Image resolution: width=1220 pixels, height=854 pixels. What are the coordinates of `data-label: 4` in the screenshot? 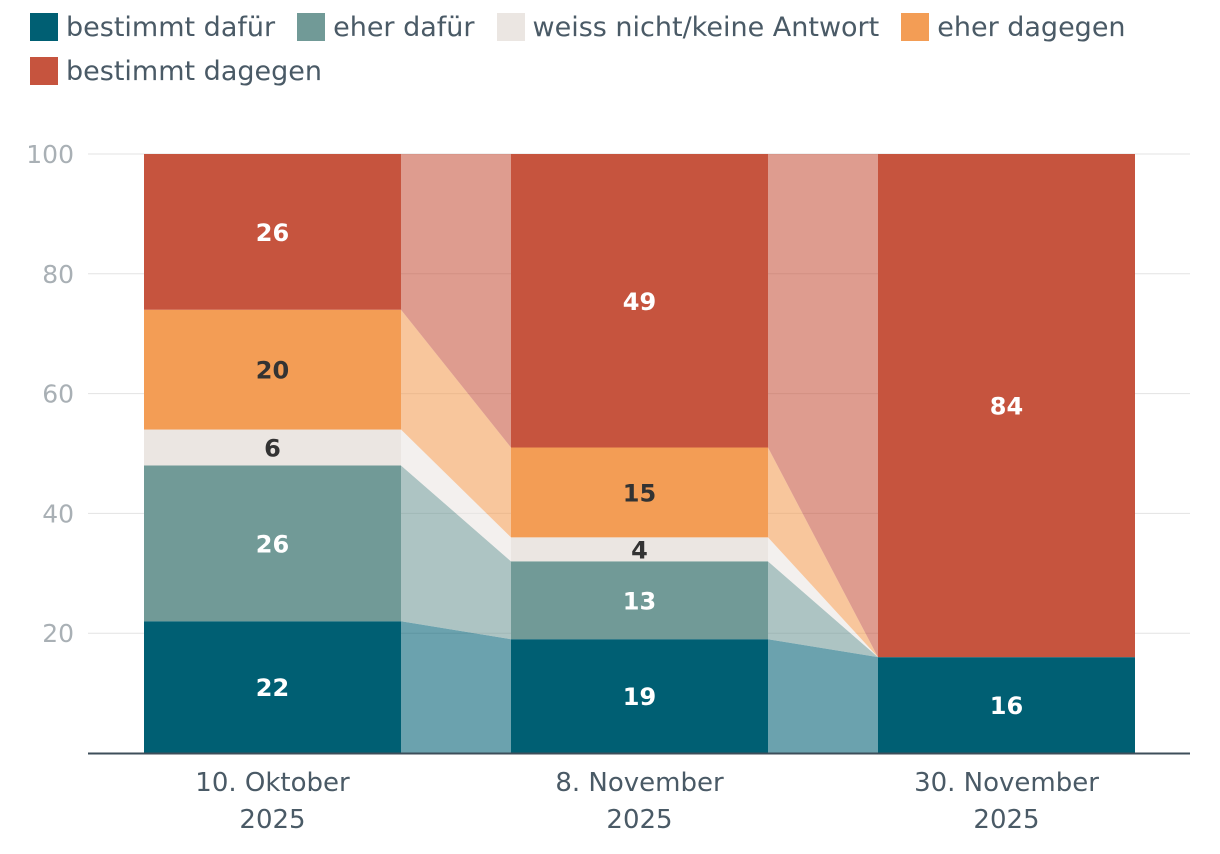 It's located at (639, 550).